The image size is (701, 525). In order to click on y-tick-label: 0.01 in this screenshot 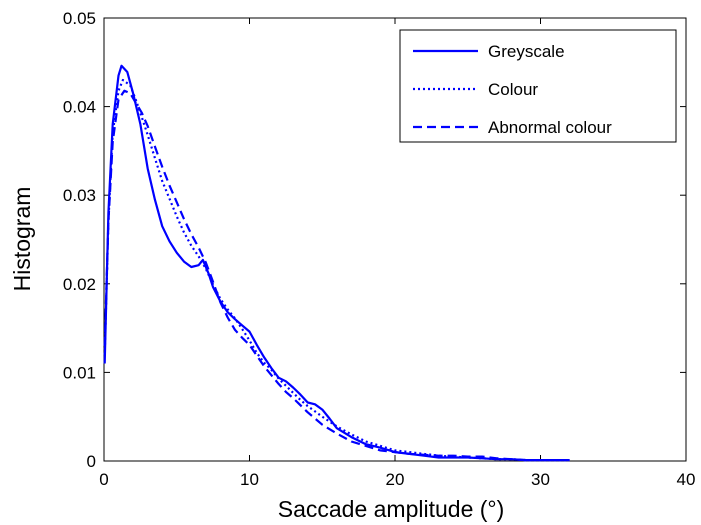, I will do `click(79, 372)`.